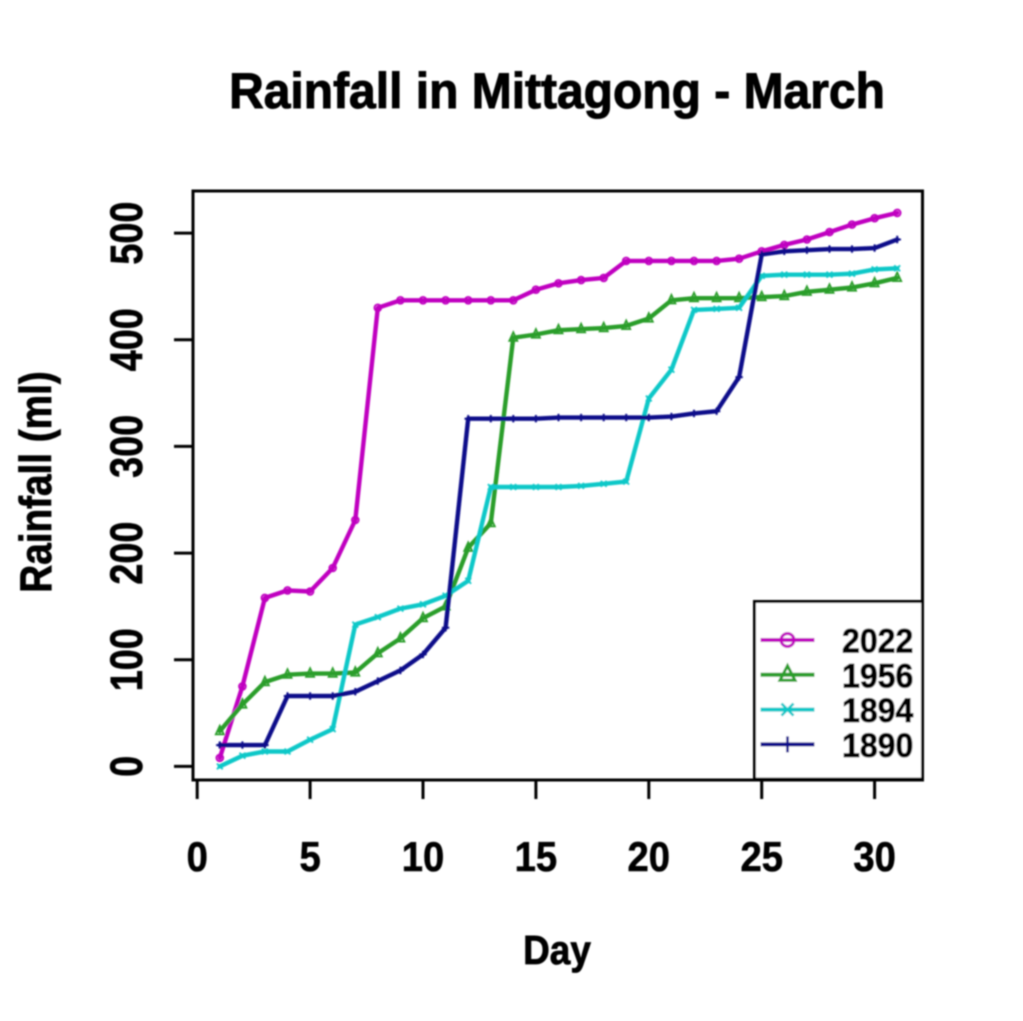 The width and height of the screenshot is (1023, 1021). Describe the element at coordinates (126, 553) in the screenshot. I see `svg-text: 200` at that location.